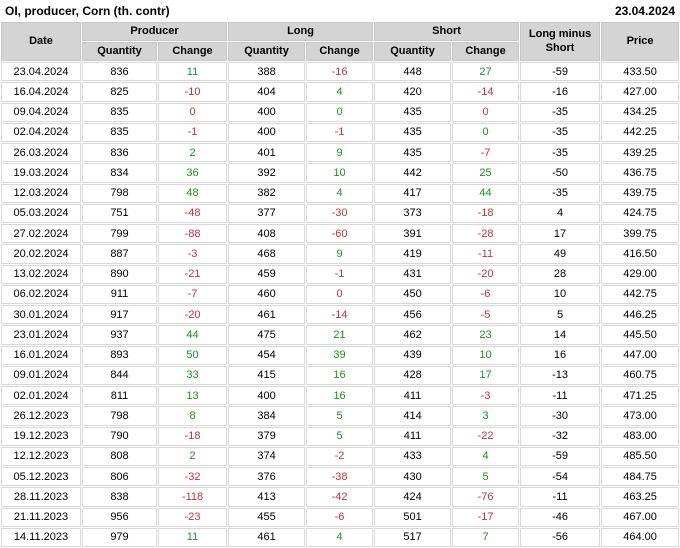  I want to click on long-quantity-cell: 384, so click(267, 416).